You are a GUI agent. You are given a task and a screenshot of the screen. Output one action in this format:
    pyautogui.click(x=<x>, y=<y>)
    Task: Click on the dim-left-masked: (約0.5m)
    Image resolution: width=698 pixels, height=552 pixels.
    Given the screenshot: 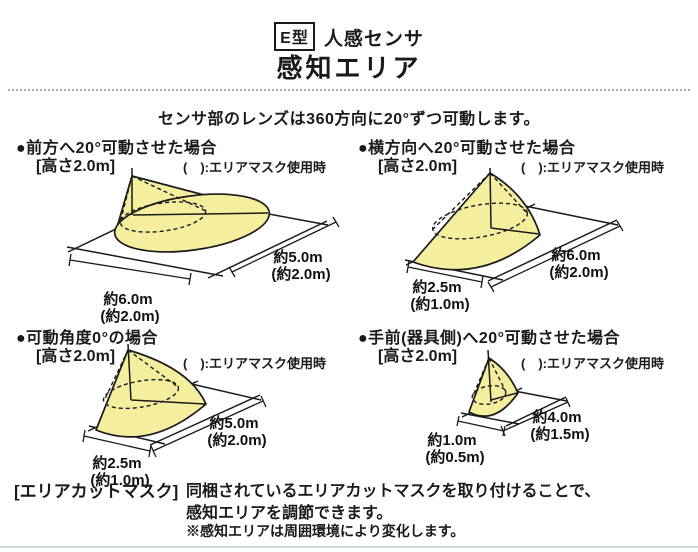 What is the action you would take?
    pyautogui.click(x=454, y=457)
    